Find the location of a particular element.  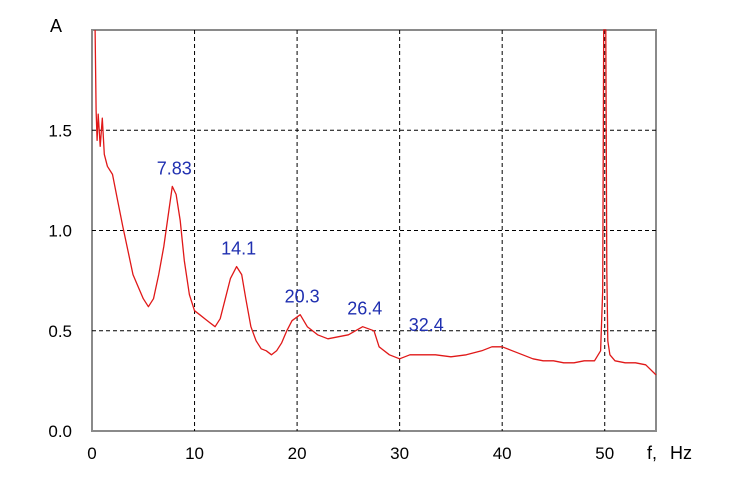

y-tick-label: 0.5 is located at coordinates (60, 331).